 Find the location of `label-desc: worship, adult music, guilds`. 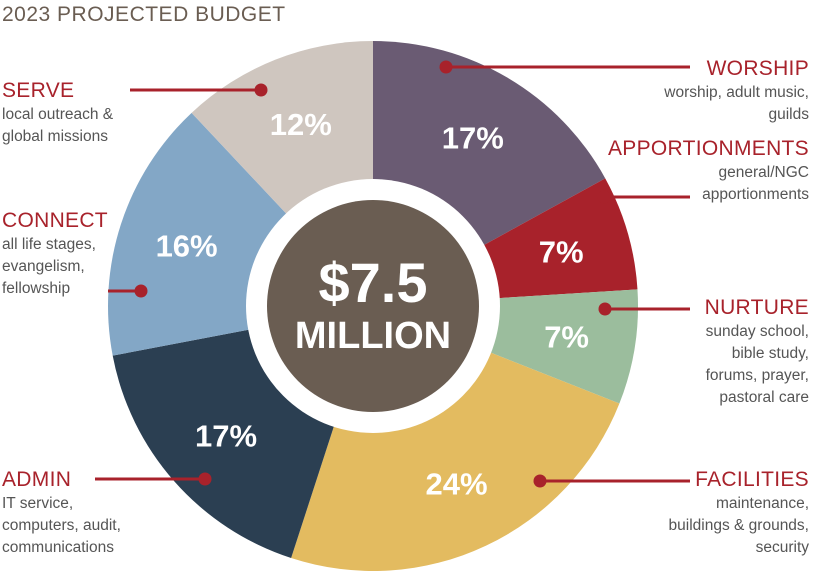

label-desc: worship, adult music, guilds is located at coordinates (736, 103).